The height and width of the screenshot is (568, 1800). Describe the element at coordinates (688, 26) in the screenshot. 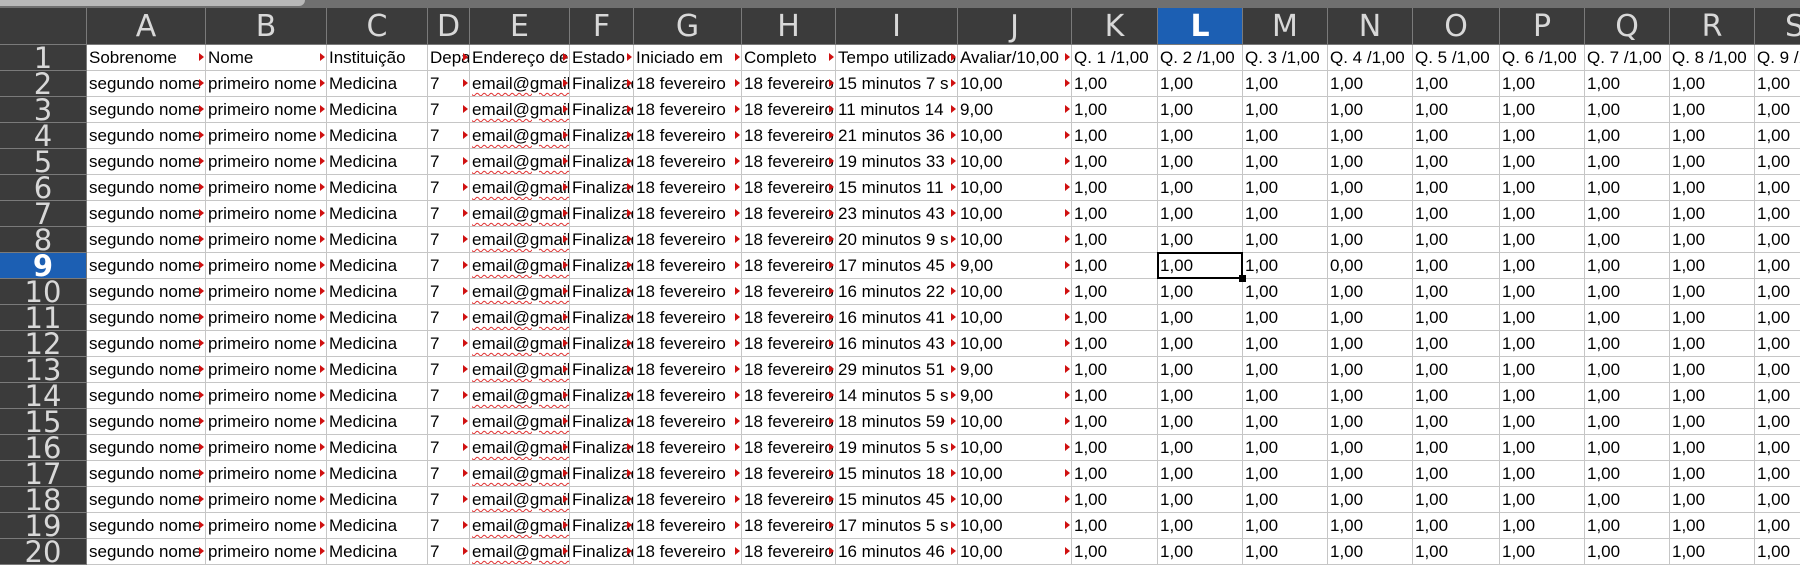

I see `column-header-g: G` at that location.